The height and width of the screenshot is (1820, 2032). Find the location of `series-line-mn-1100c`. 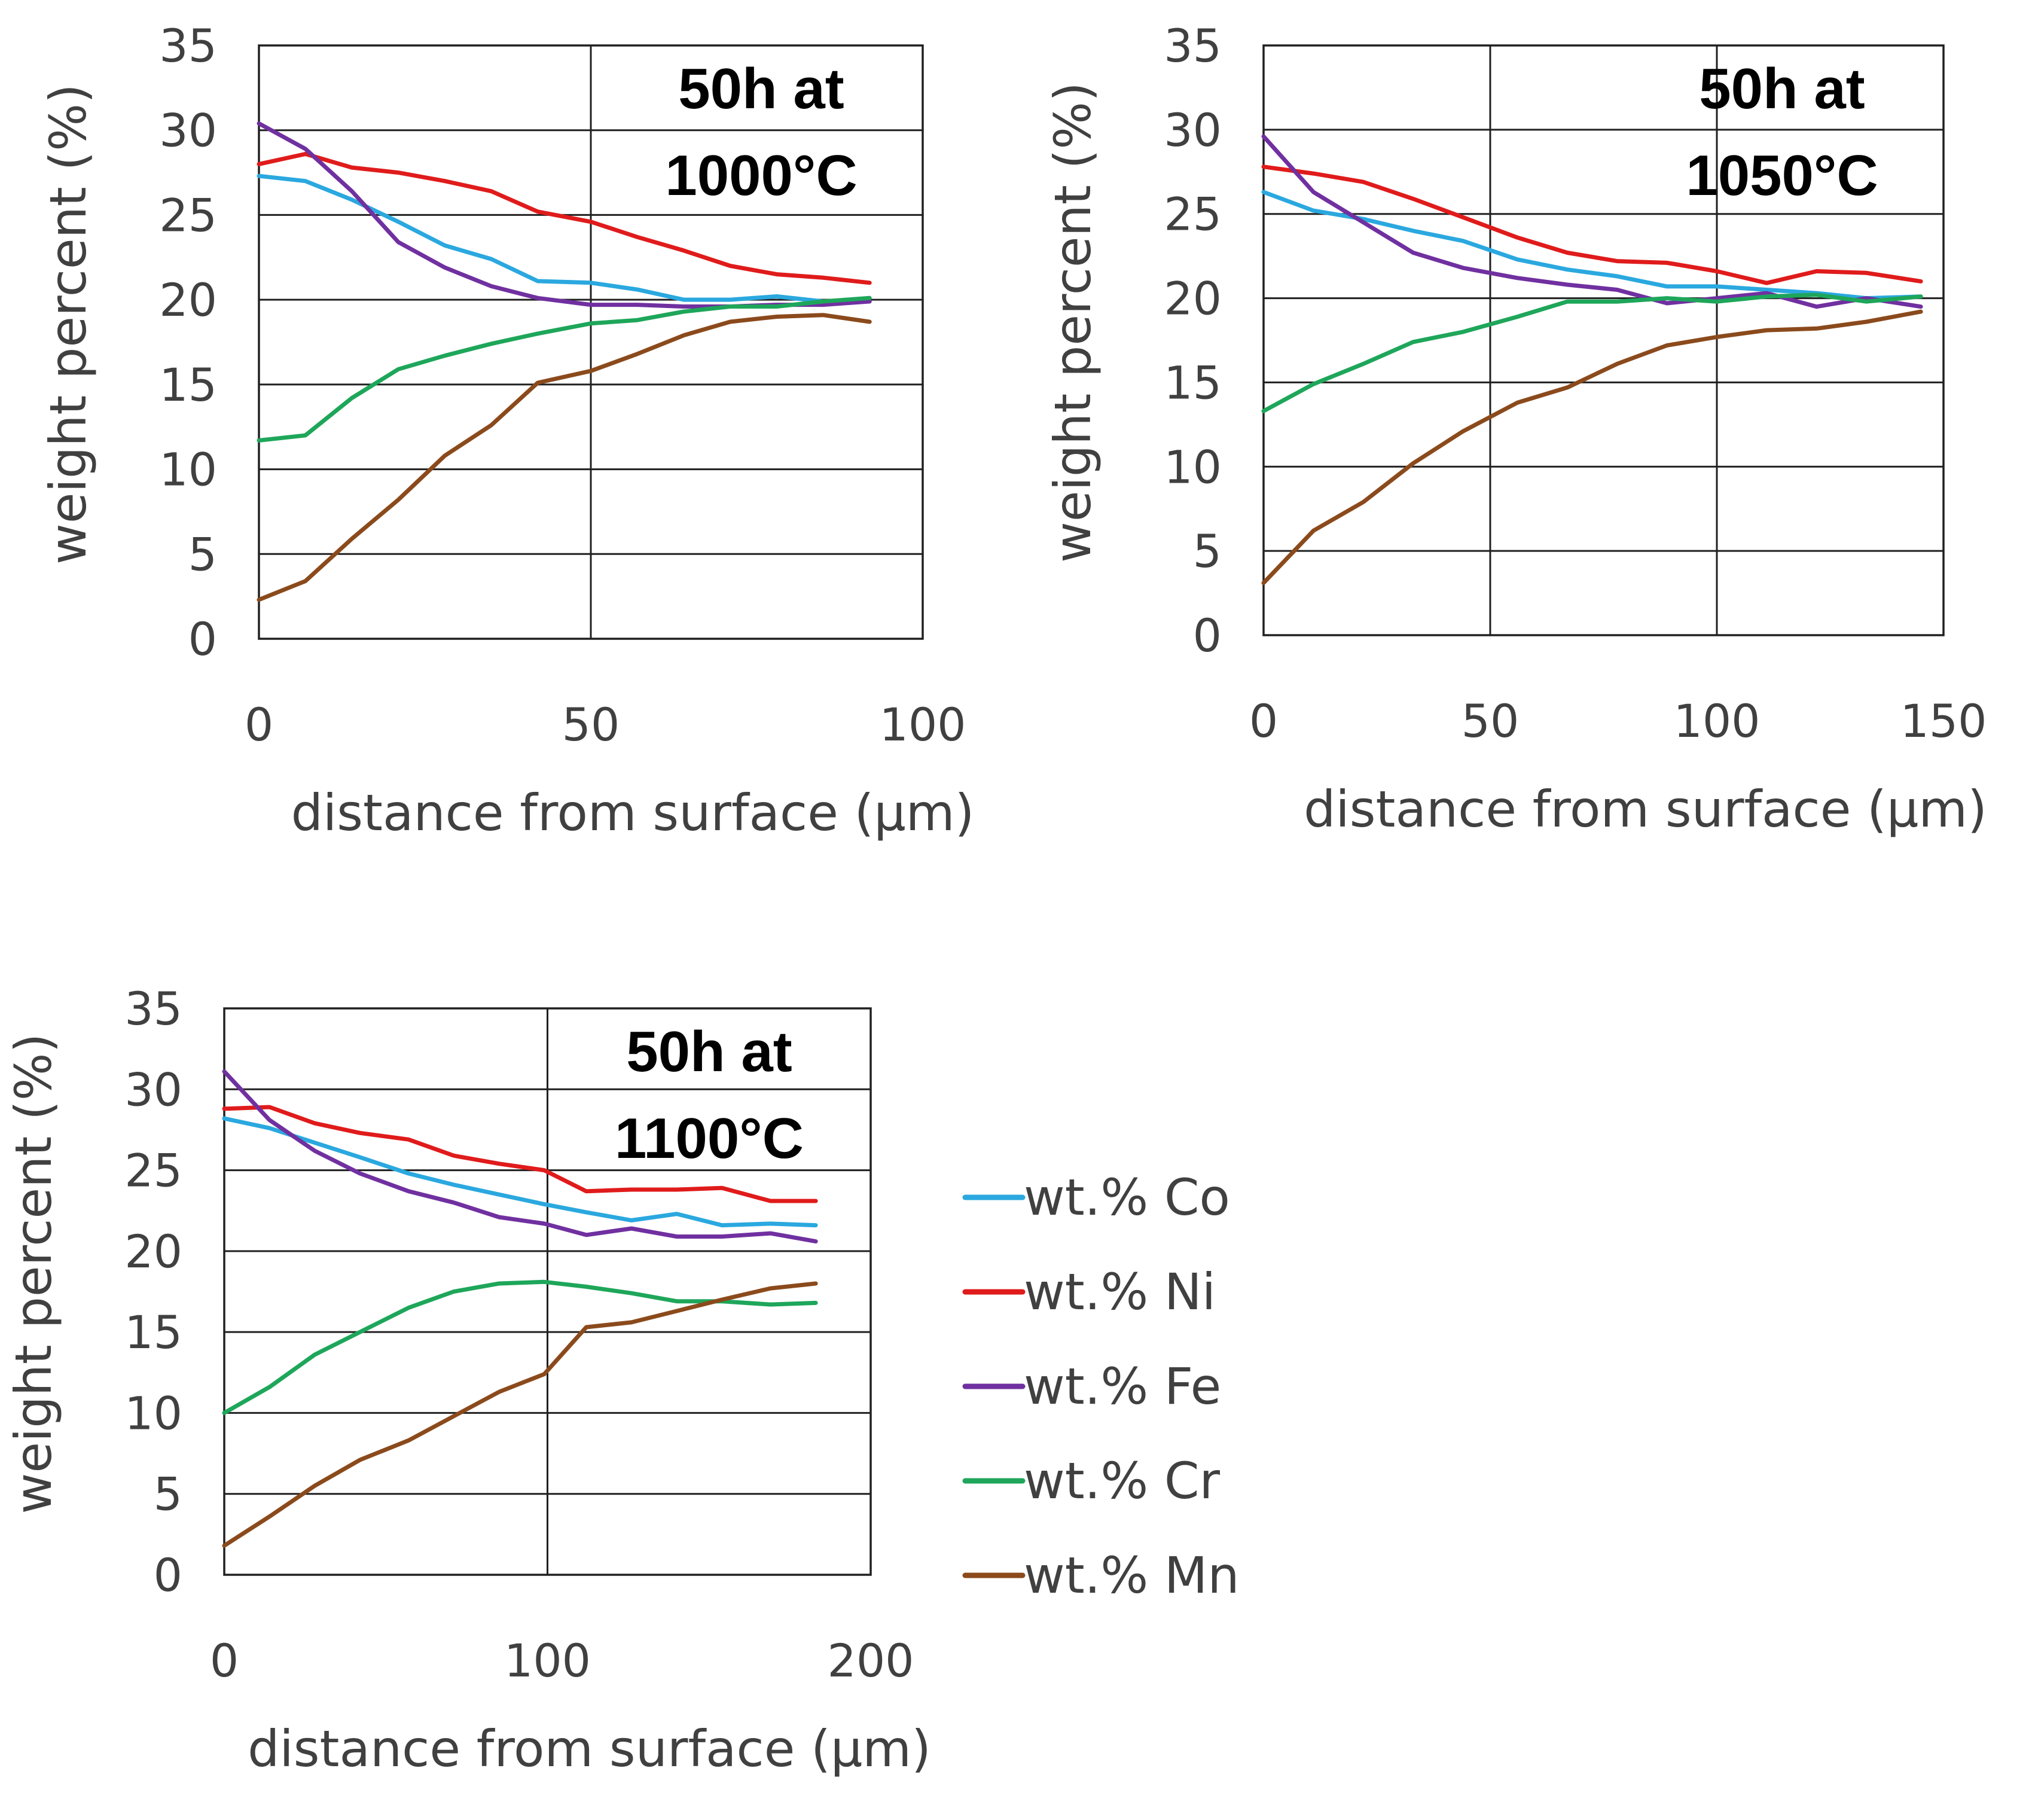

series-line-mn-1100c is located at coordinates (520, 1414).